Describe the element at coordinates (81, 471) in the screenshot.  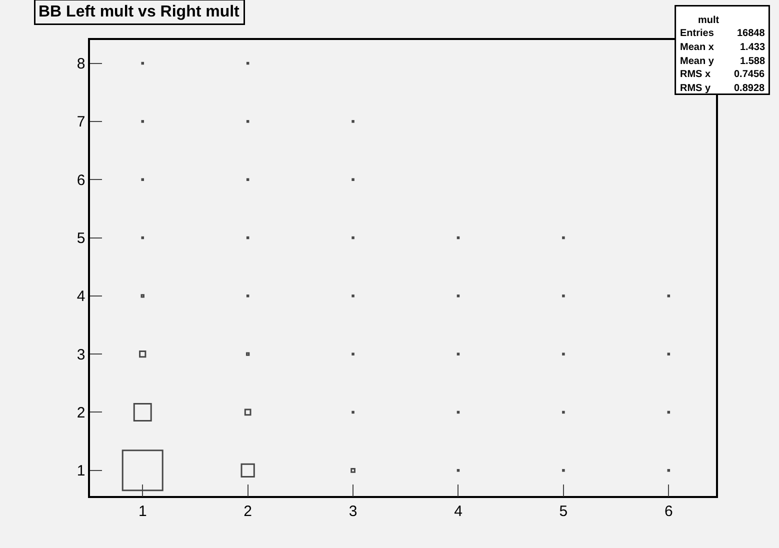
I see `y-tick-label: 1` at that location.